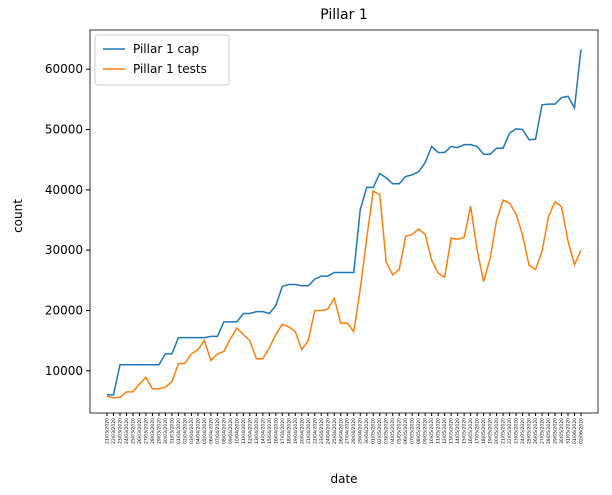  I want to click on x-tick-label: 27/04/2020, so click(348, 431).